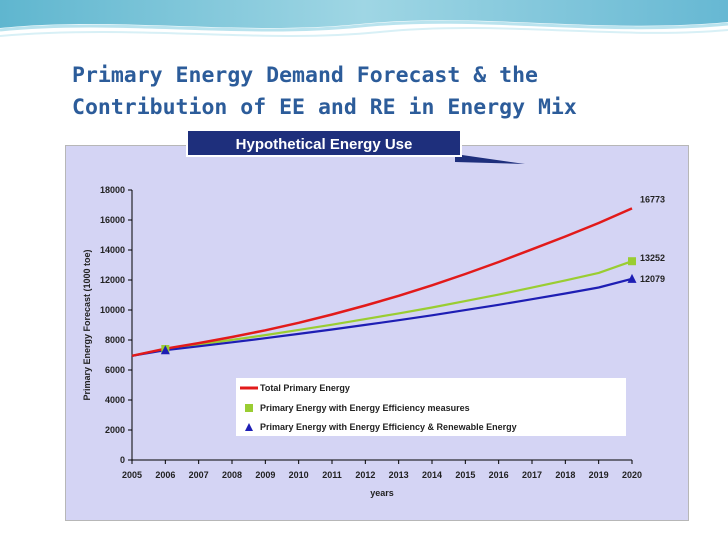  What do you see at coordinates (332, 475) in the screenshot?
I see `x-tick-label: 2011` at bounding box center [332, 475].